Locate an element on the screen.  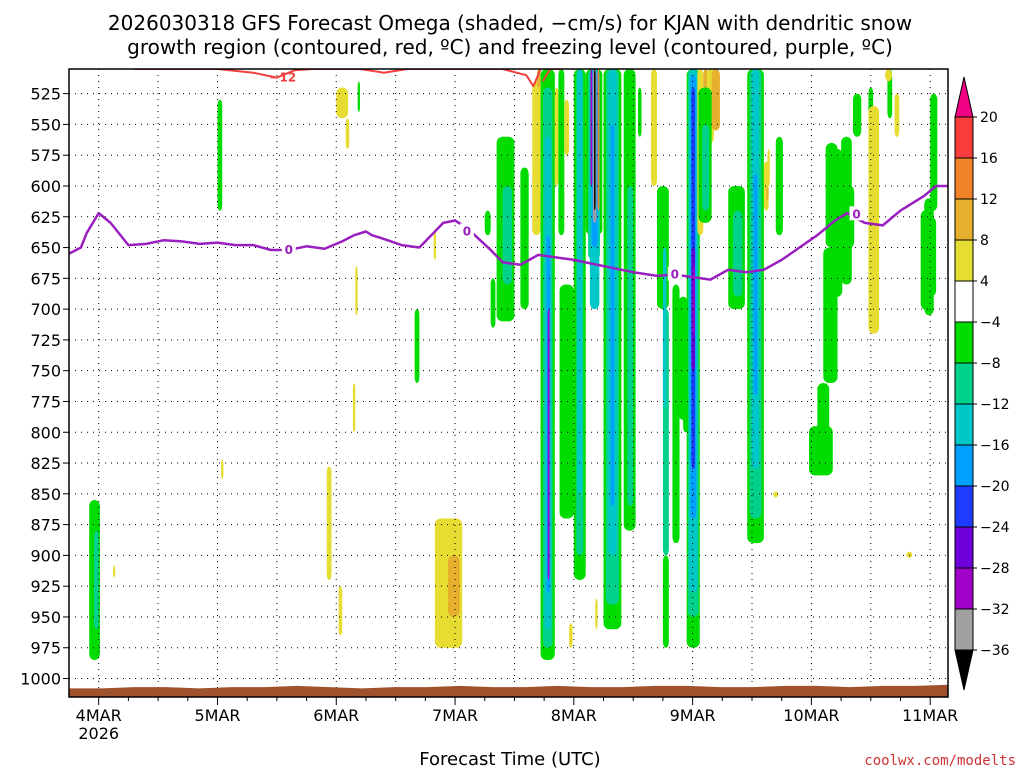
x-tick-label: 6MAR is located at coordinates (336, 715).